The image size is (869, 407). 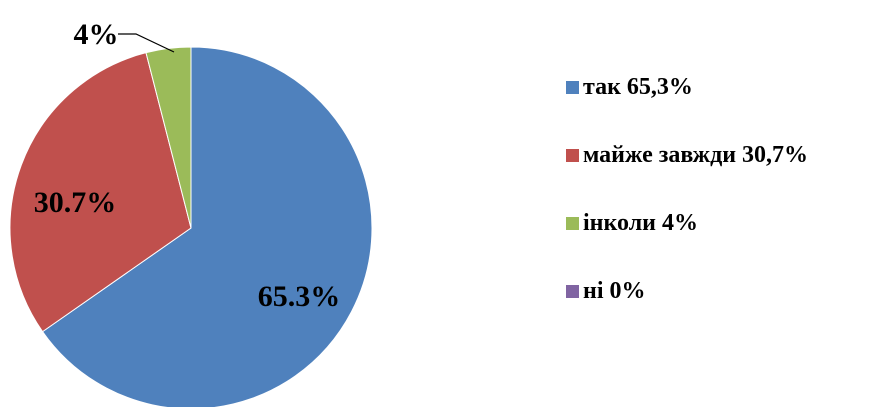 What do you see at coordinates (146, 43) in the screenshot?
I see `data-label-leader-line` at bounding box center [146, 43].